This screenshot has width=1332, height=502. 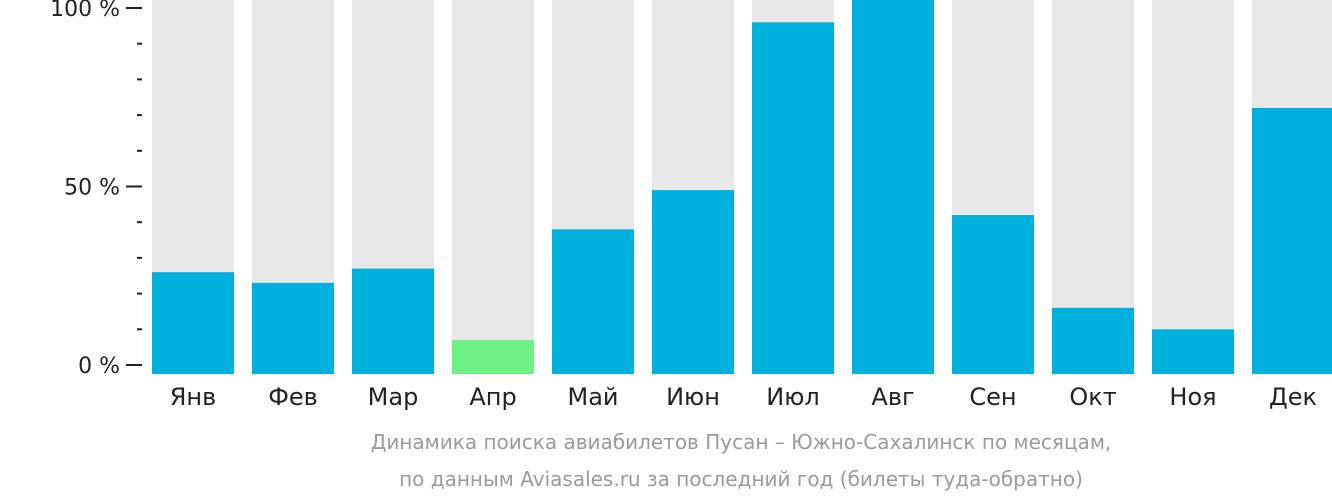 I want to click on y-axis: 100 % 50 % 0 %, so click(x=96, y=189).